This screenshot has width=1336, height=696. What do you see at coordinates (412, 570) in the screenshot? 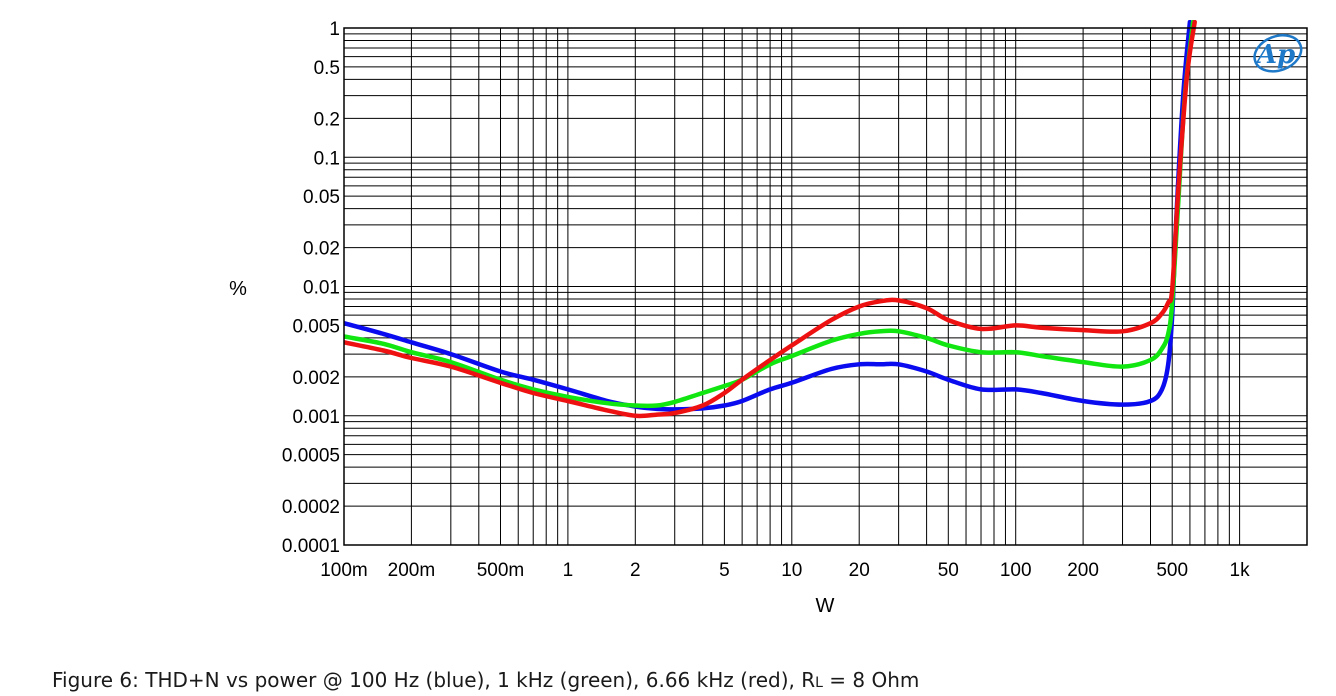
I see `x-tick-label: 200m` at bounding box center [412, 570].